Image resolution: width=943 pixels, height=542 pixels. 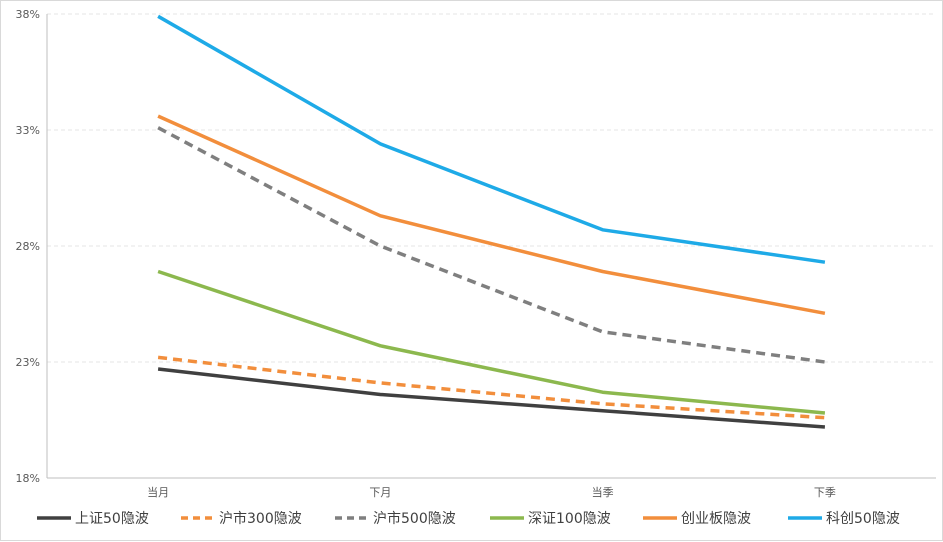 I want to click on x-tick-label: 下季, so click(x=825, y=492).